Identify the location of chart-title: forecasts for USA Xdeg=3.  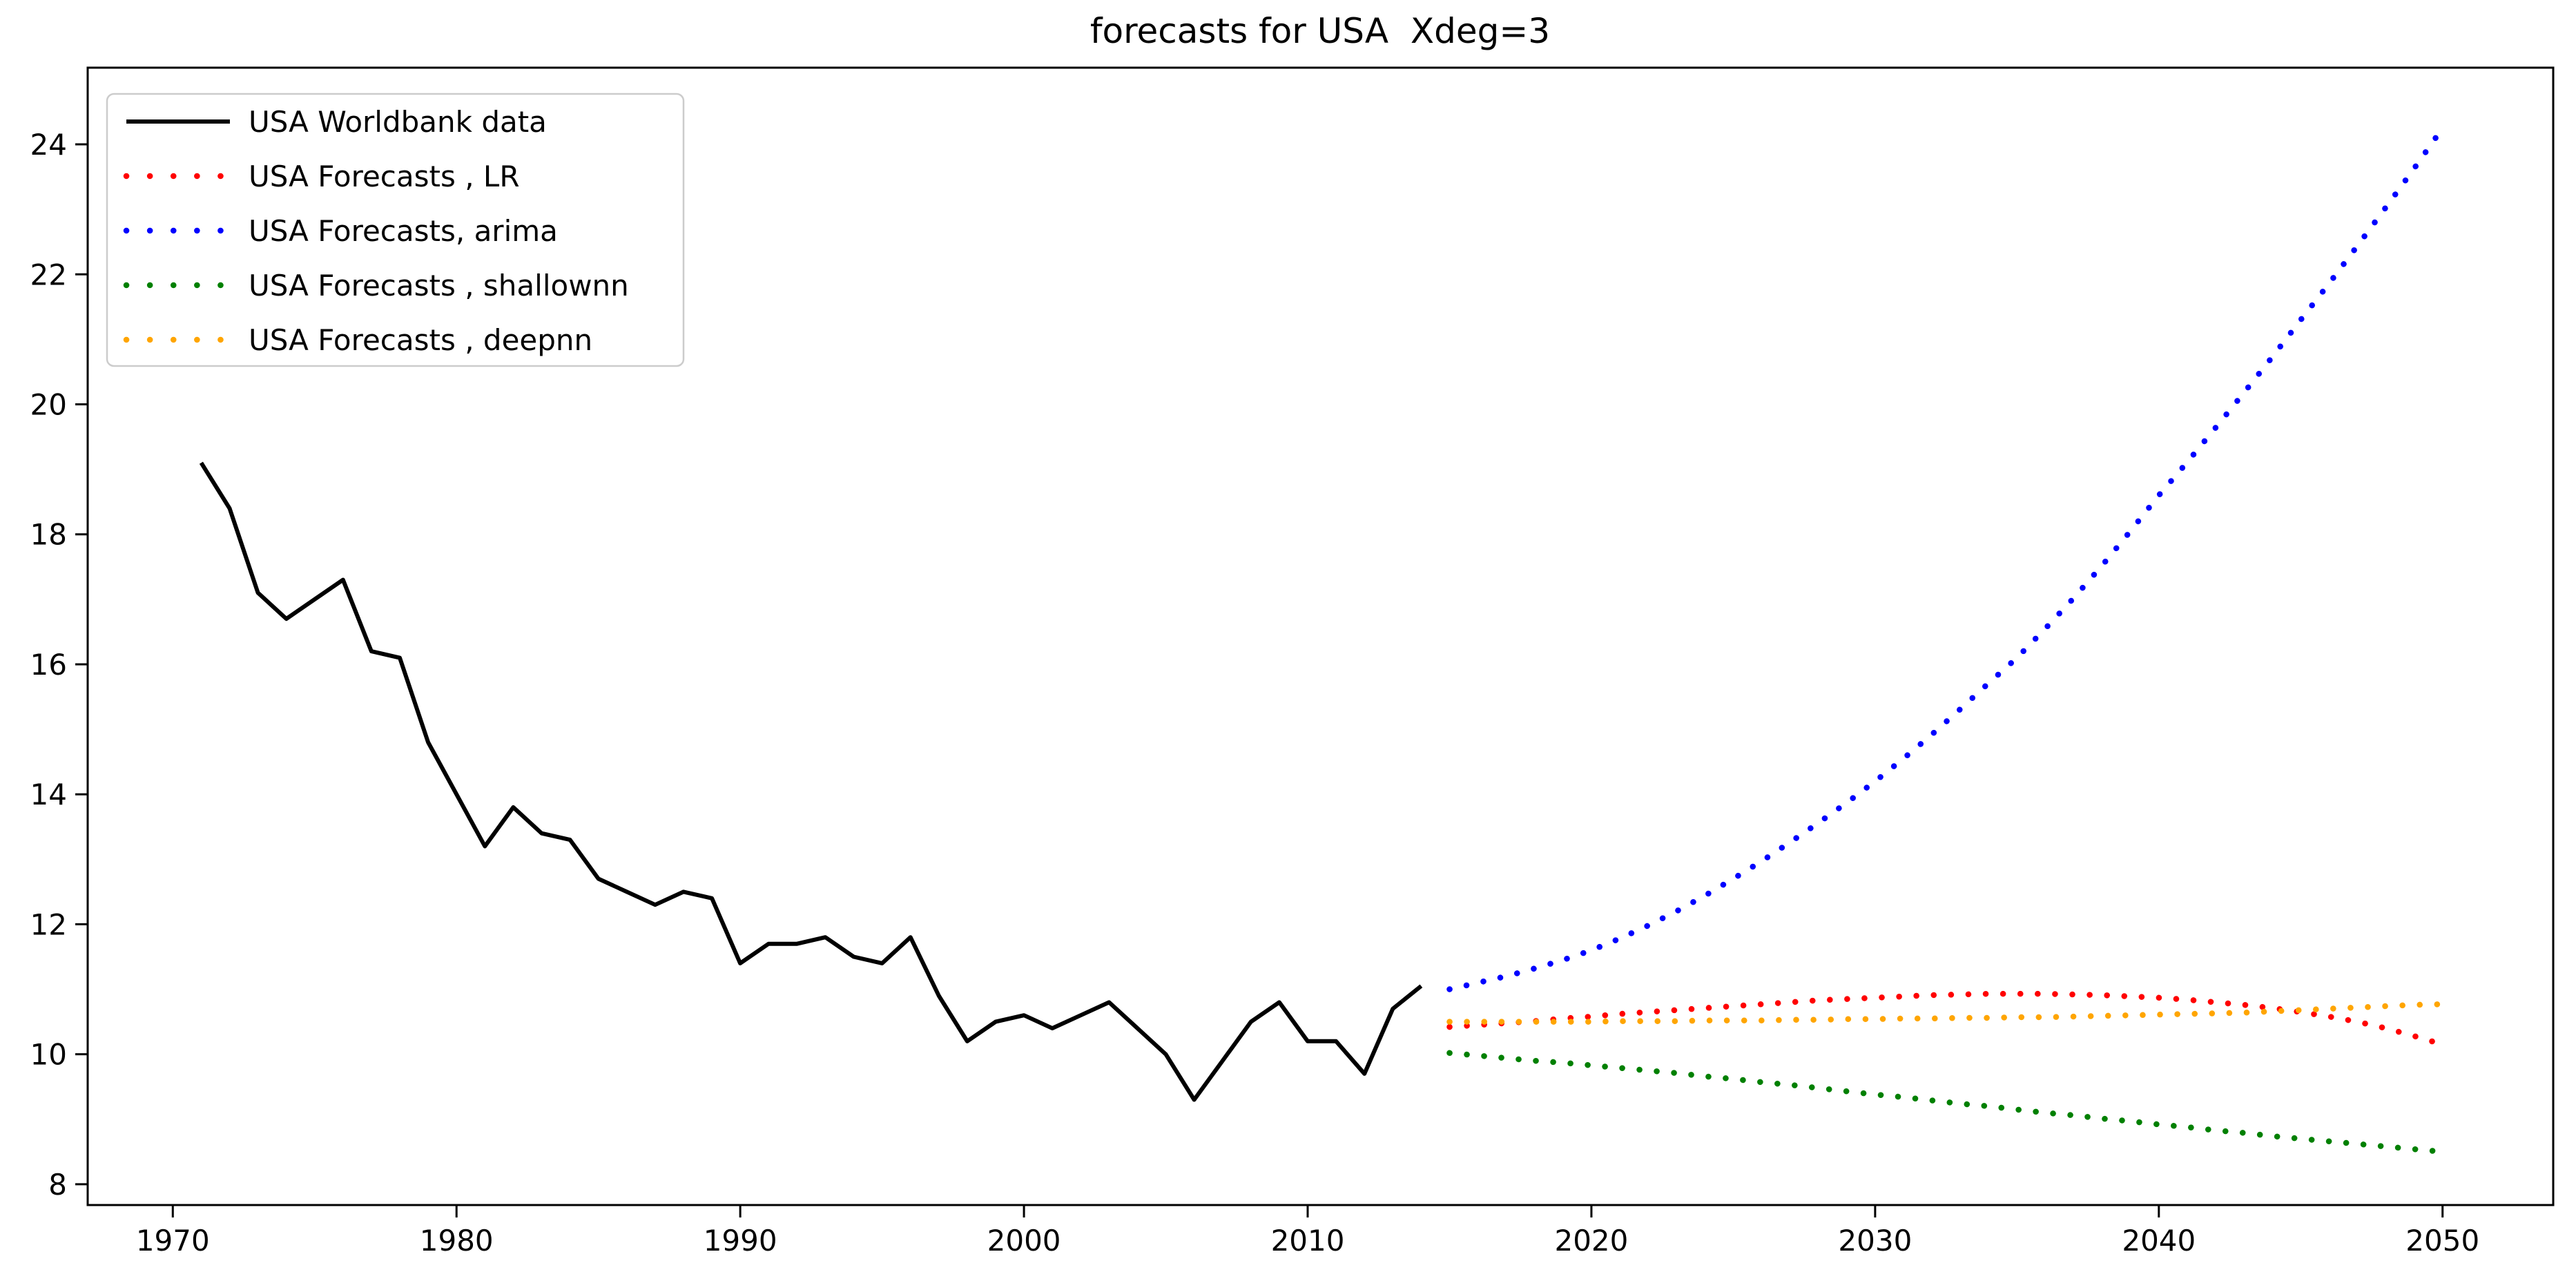
(1320, 31).